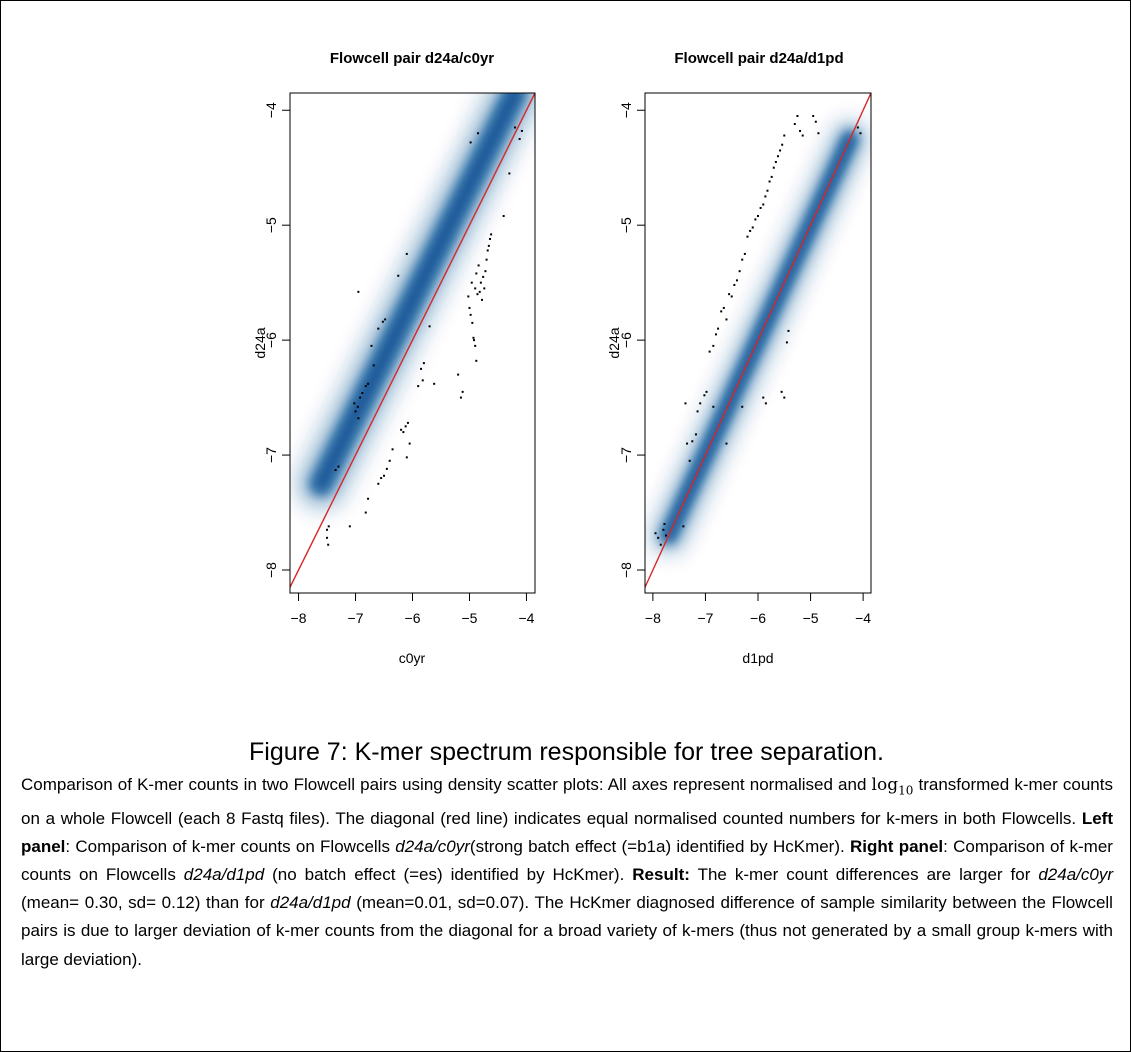 The image size is (1131, 1052). I want to click on log-text: log, so click(885, 785).